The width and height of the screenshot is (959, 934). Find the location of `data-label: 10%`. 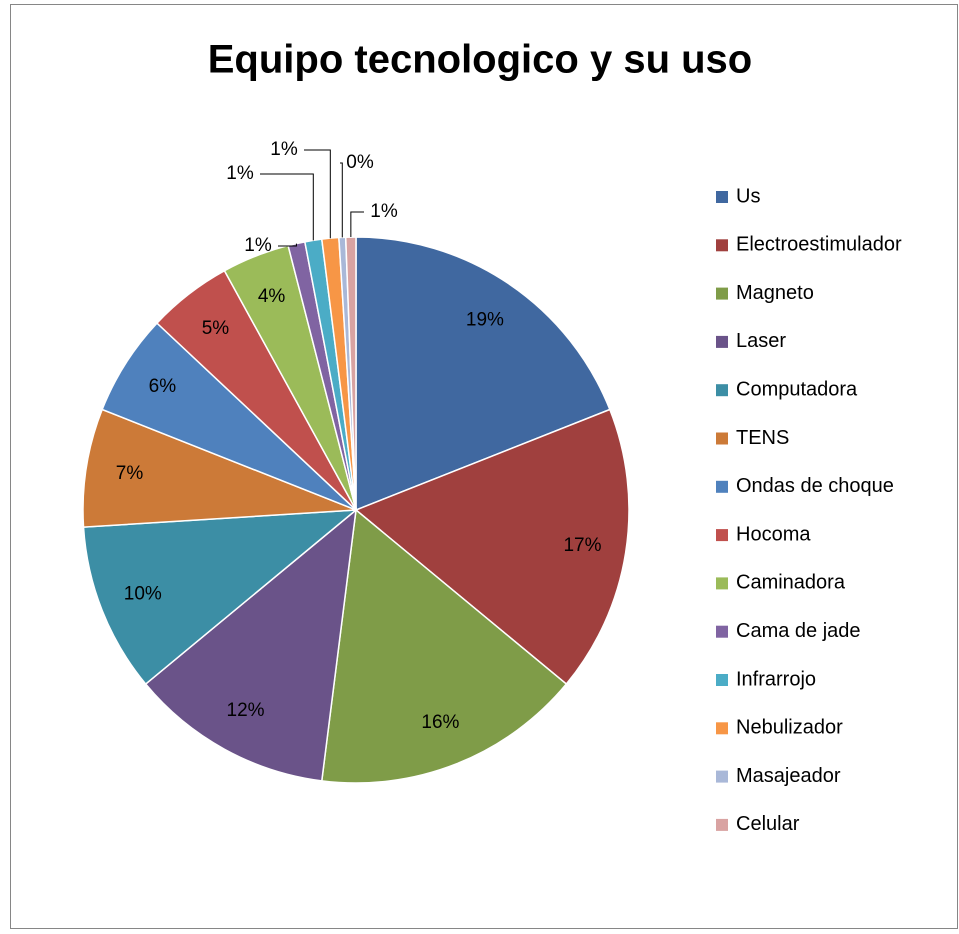

data-label: 10% is located at coordinates (143, 593).